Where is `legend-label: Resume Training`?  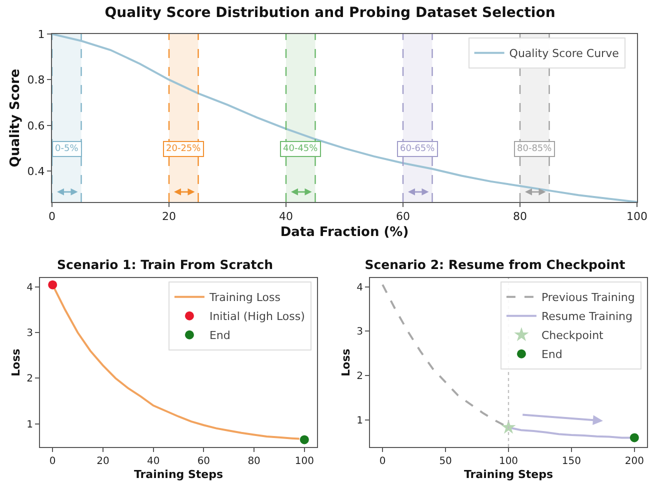 legend-label: Resume Training is located at coordinates (586, 317).